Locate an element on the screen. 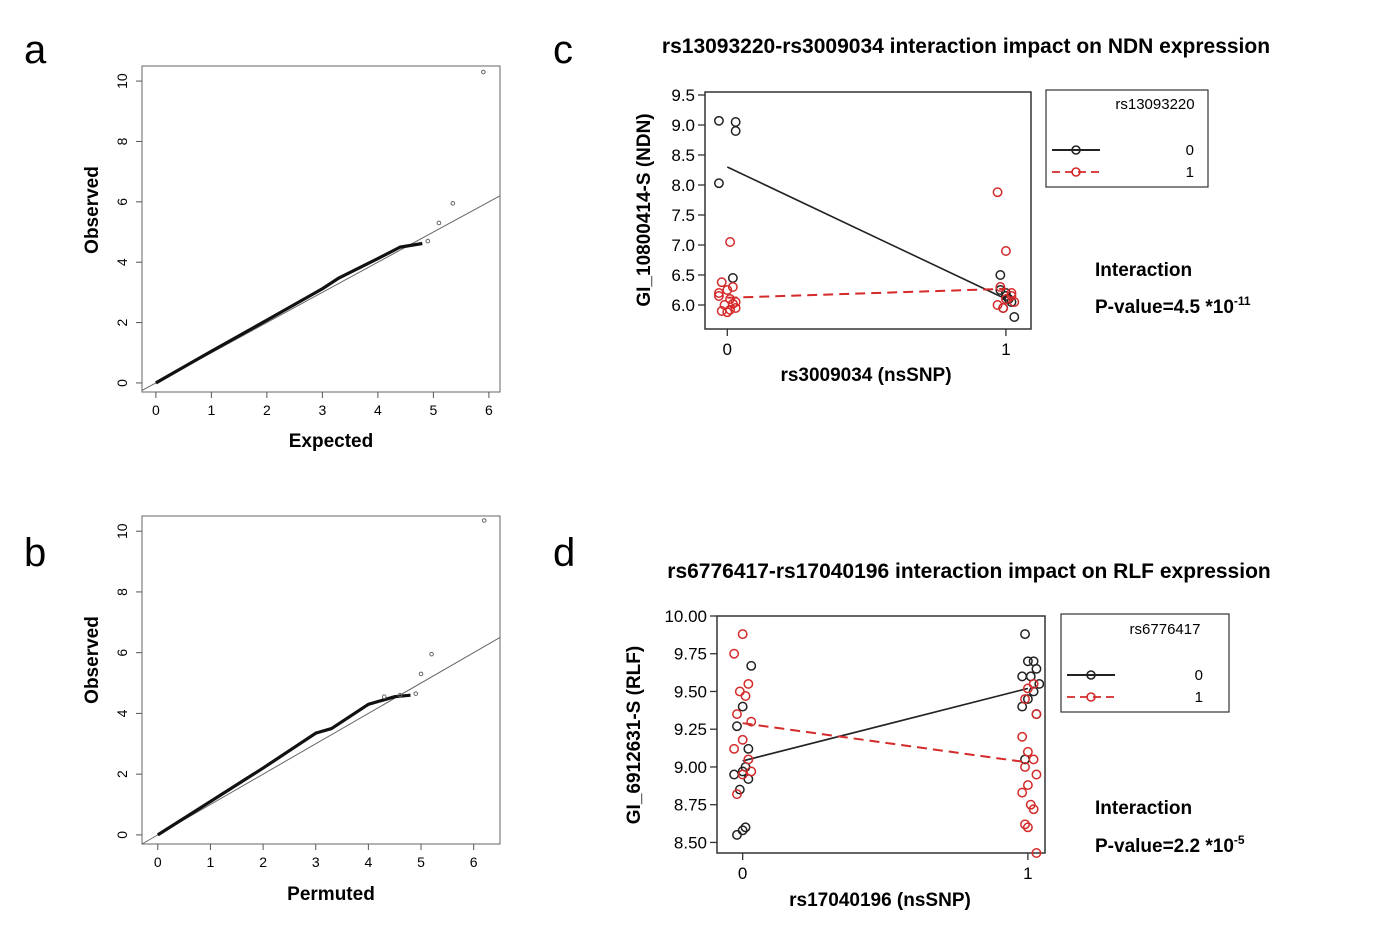 Image resolution: width=1395 pixels, height=932 pixels. panel-letter-a: a is located at coordinates (35, 50).